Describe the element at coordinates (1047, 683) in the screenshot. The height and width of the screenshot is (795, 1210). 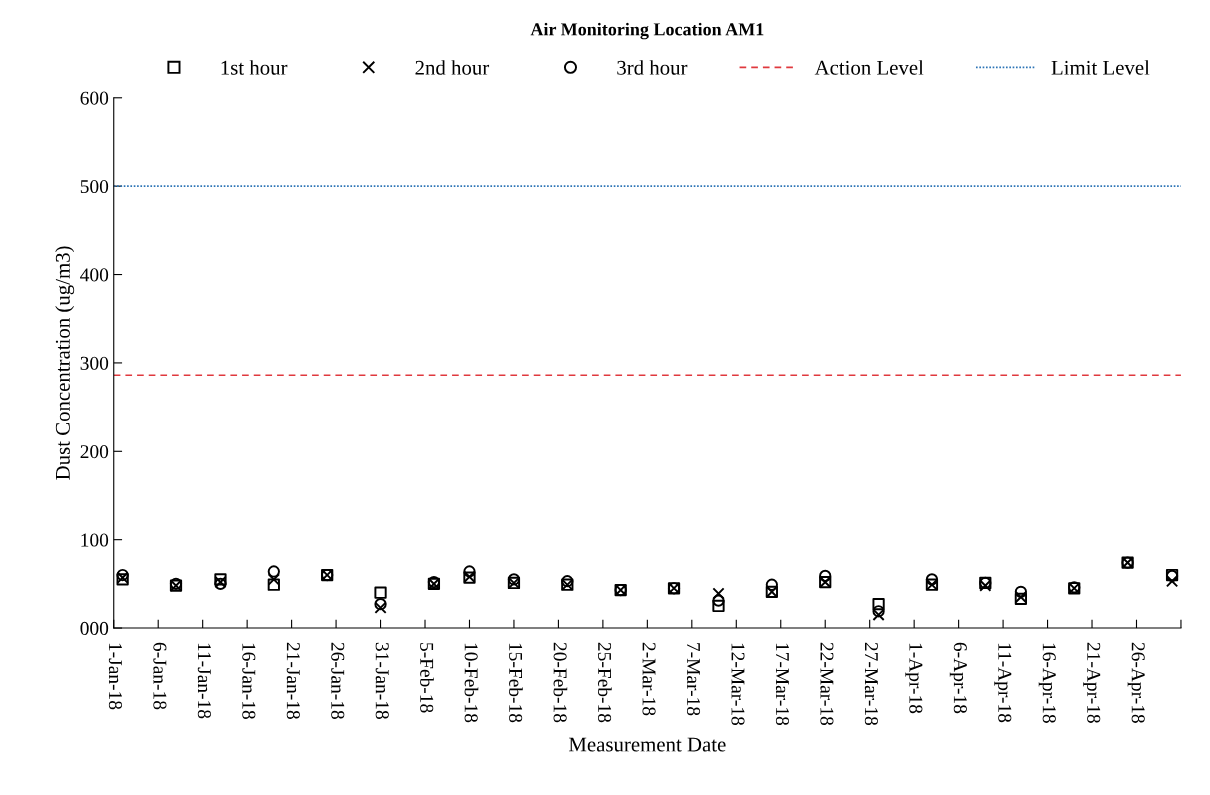
I see `x-tick-label: 16-Apr-18` at that location.